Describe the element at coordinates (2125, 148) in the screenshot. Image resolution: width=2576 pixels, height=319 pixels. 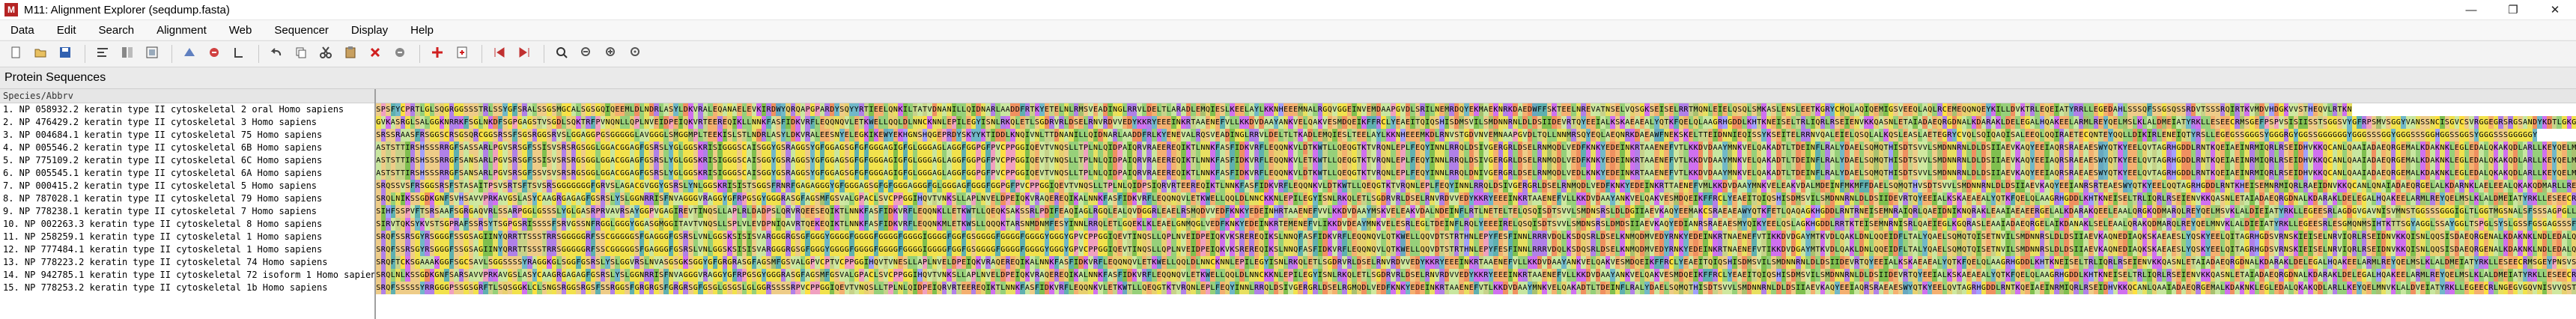
I see `residue-cell: Y` at that location.